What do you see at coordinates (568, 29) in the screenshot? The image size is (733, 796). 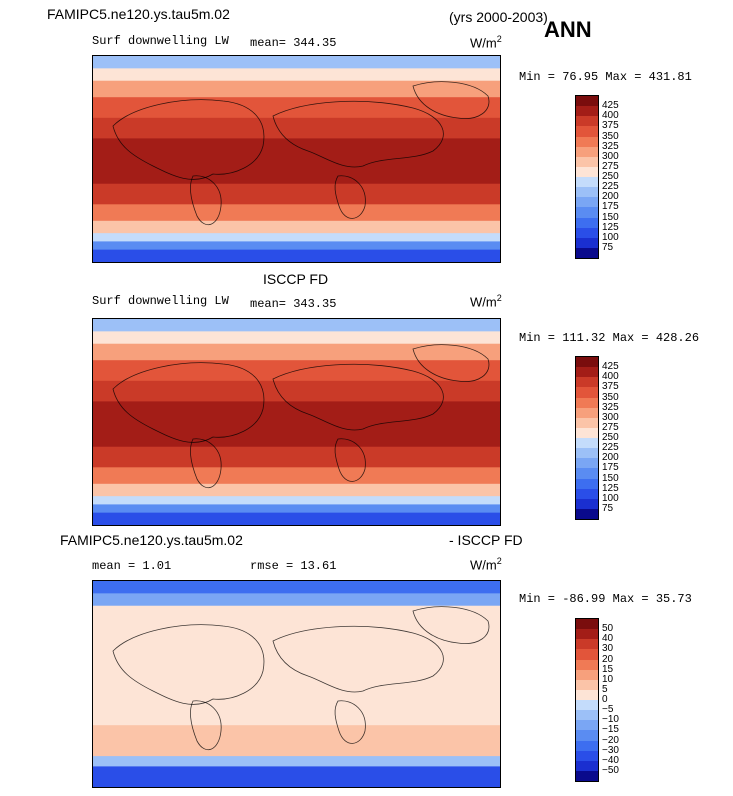 I see `season-label: ANN` at bounding box center [568, 29].